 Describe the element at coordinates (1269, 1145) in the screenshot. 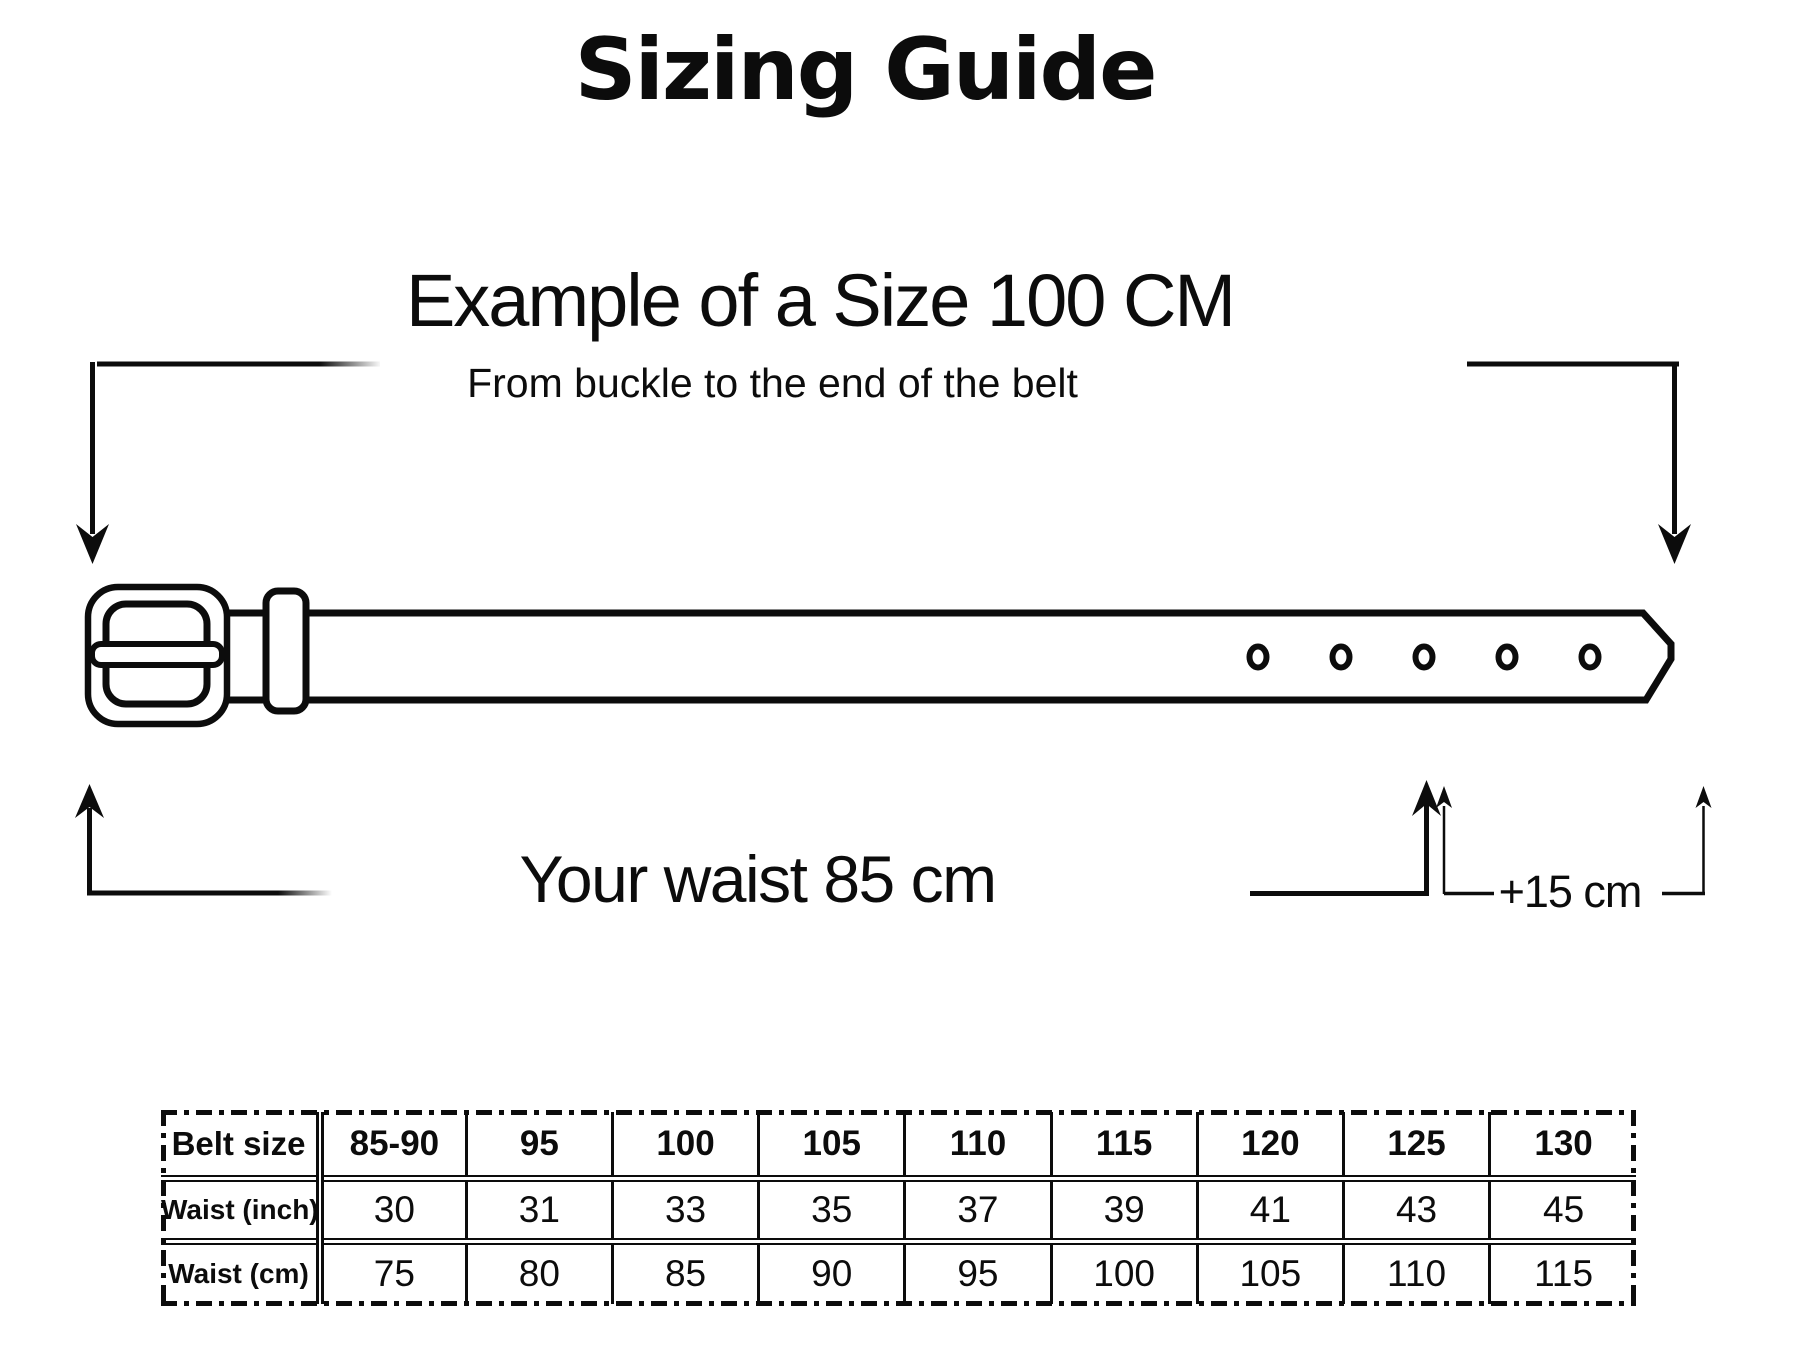

I see `table-header-size: 120` at that location.